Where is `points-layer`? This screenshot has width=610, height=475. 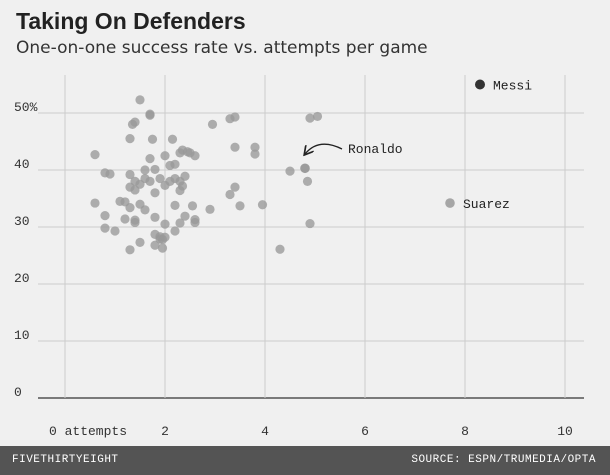
points-layer is located at coordinates (206, 175).